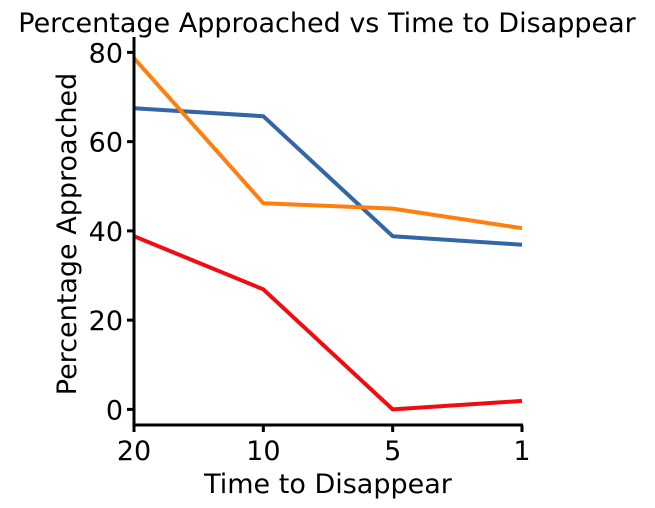 This screenshot has width=655, height=508. What do you see at coordinates (106, 232) in the screenshot?
I see `y-tick-label: 40` at bounding box center [106, 232].